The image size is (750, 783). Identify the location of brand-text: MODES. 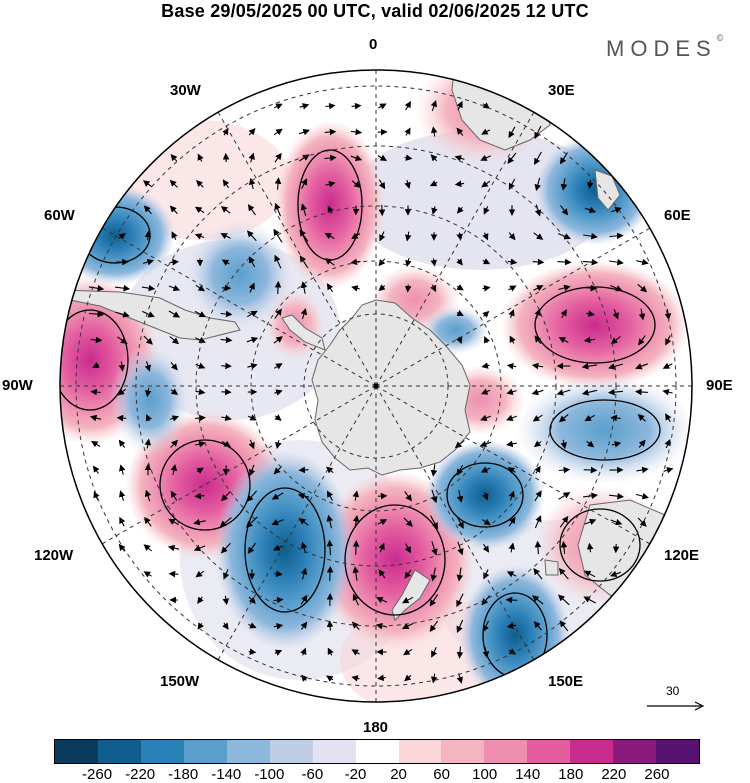
(661, 48).